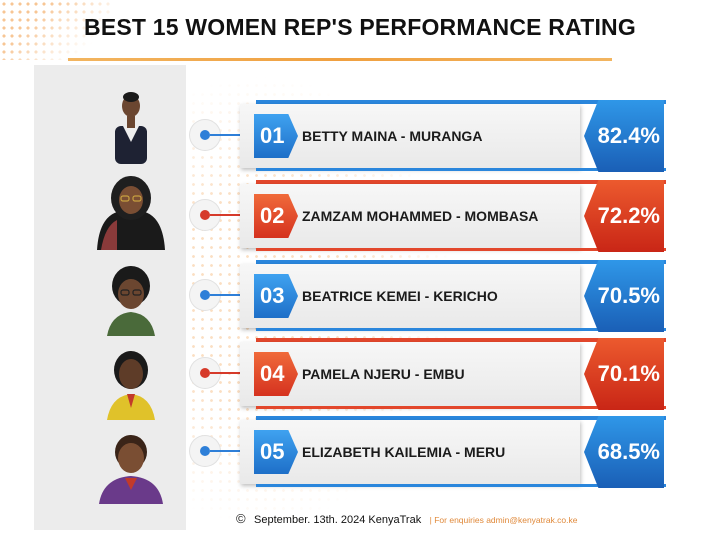 The width and height of the screenshot is (720, 537). Describe the element at coordinates (420, 216) in the screenshot. I see `rep-name: ZAMZAM MOHAMMED - MOMBASA` at that location.